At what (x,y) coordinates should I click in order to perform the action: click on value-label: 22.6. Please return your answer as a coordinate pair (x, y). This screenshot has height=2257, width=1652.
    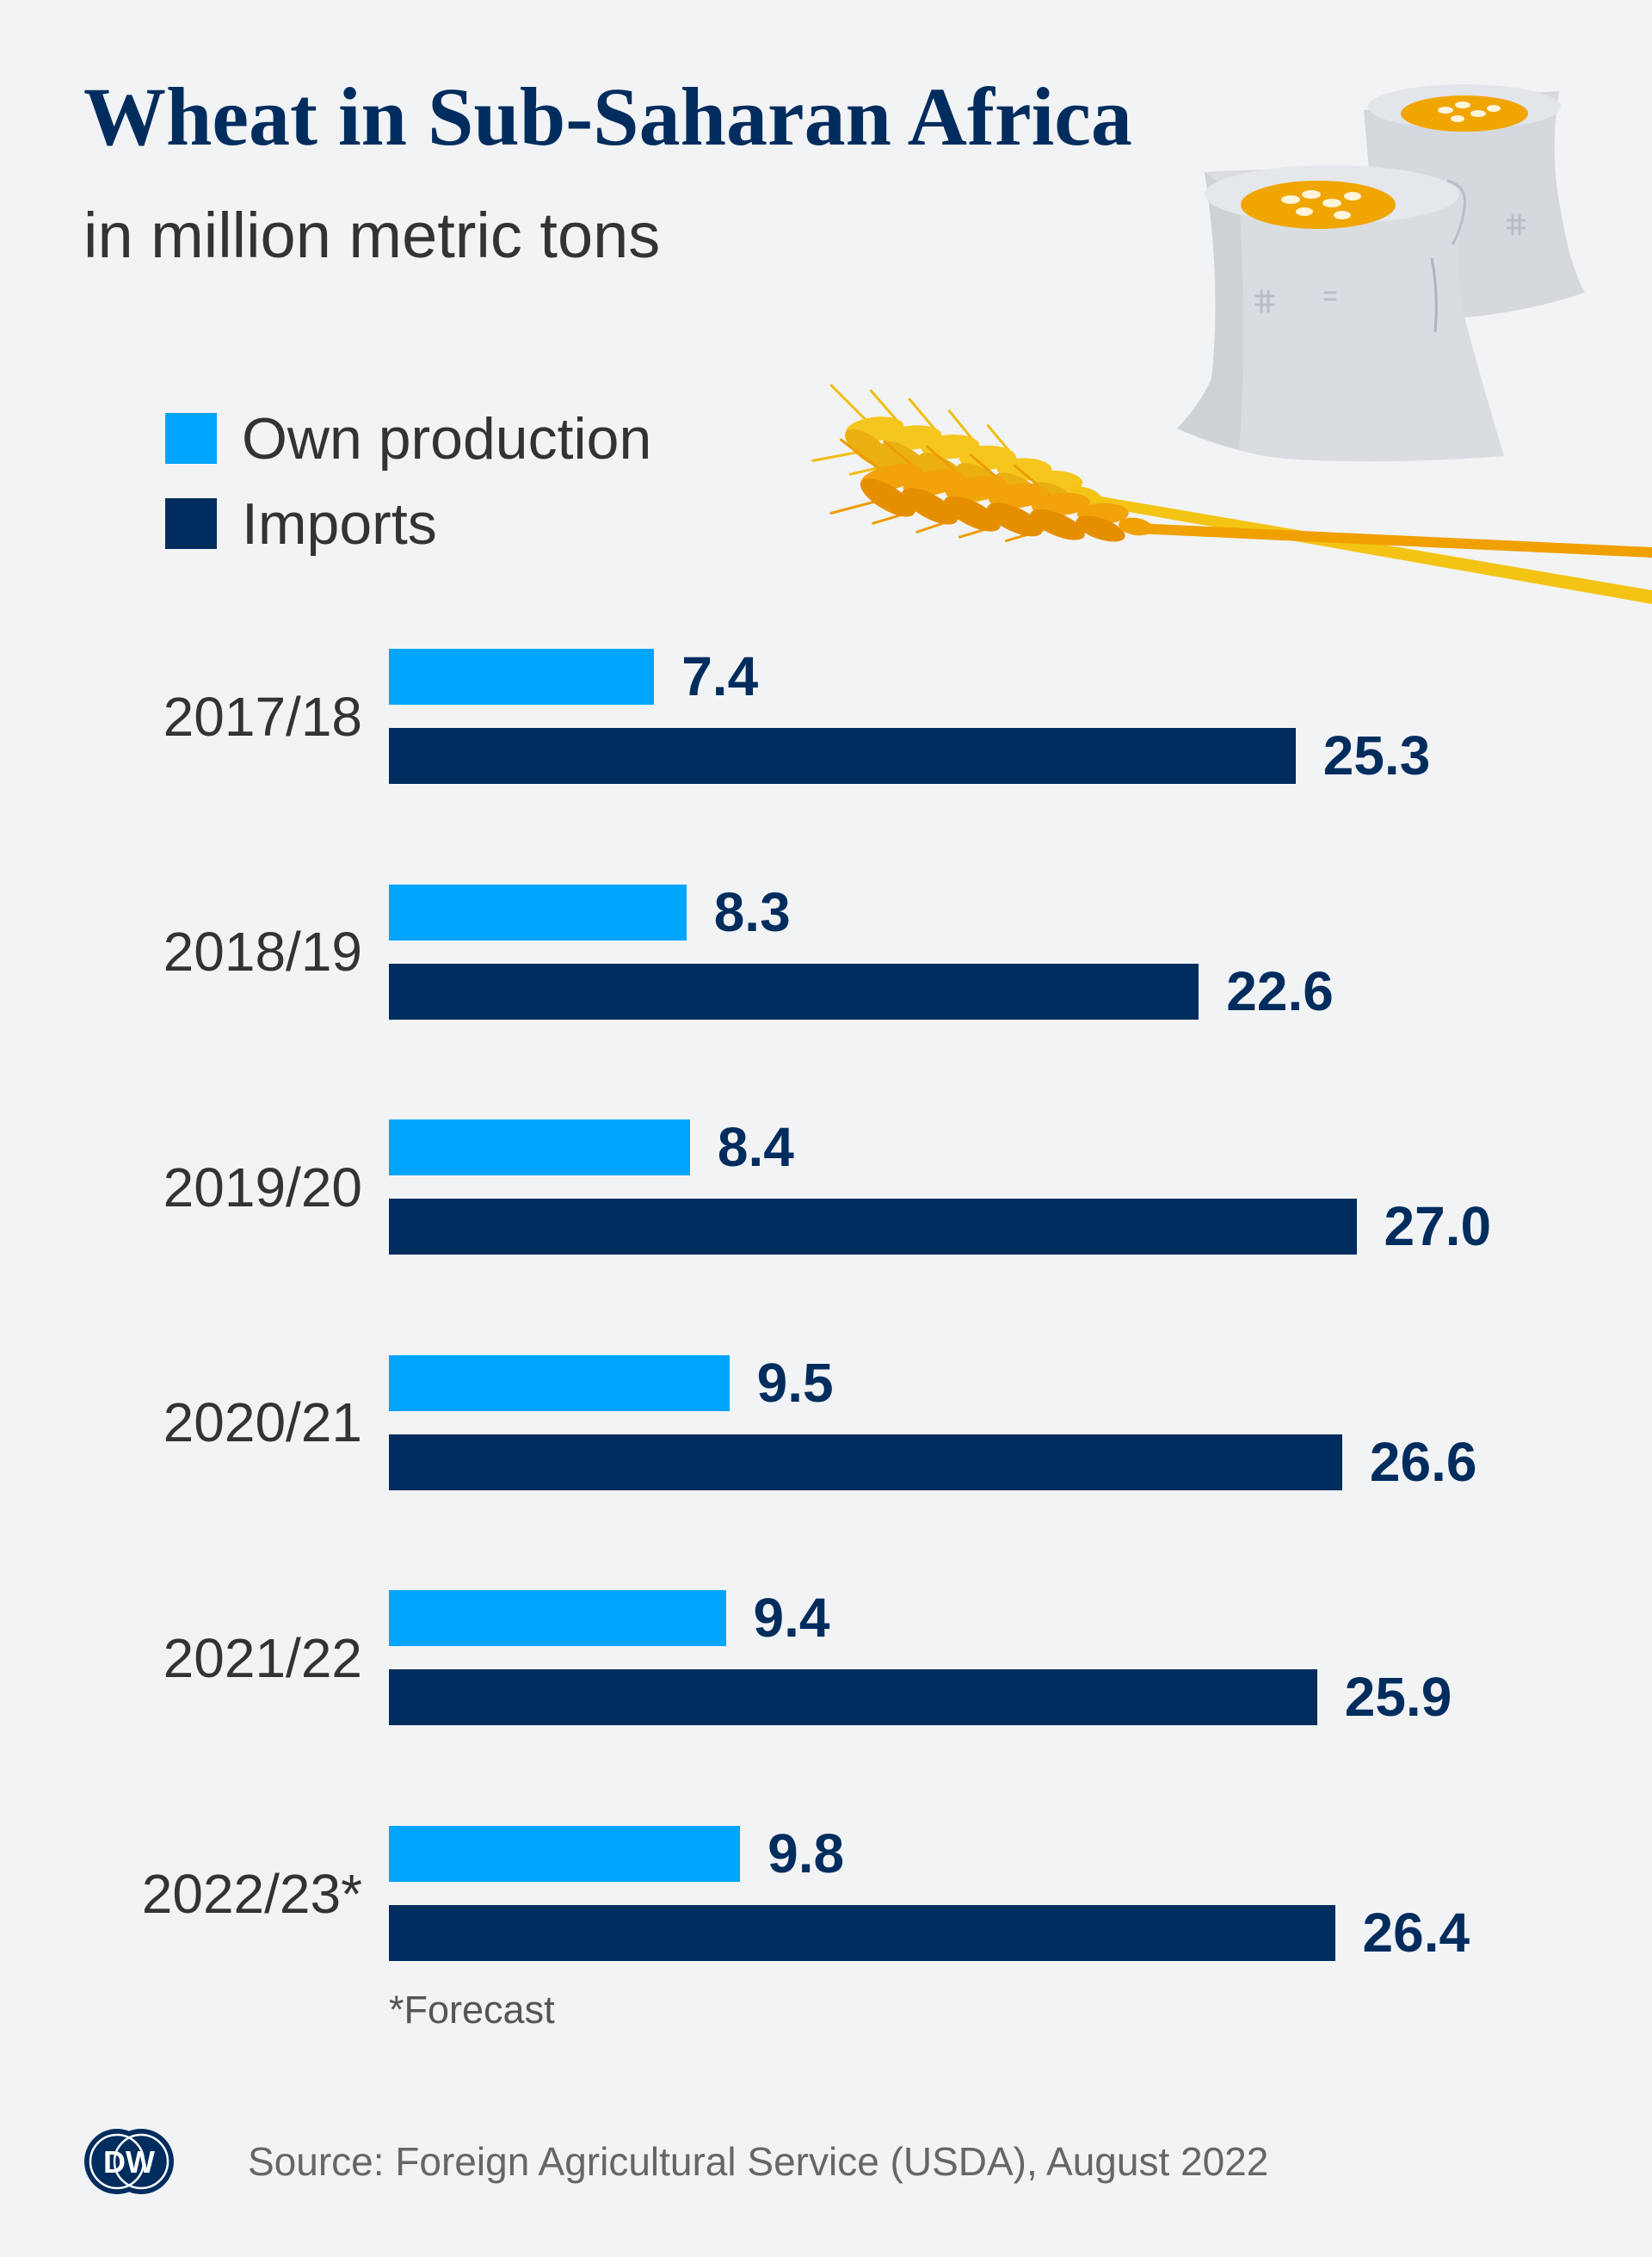
    Looking at the image, I should click on (1280, 990).